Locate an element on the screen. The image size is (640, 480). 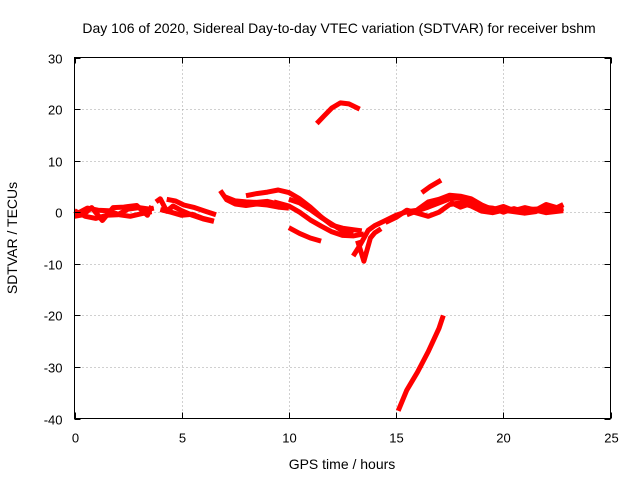
x-axis-label: GPS time / hours is located at coordinates (342, 464).